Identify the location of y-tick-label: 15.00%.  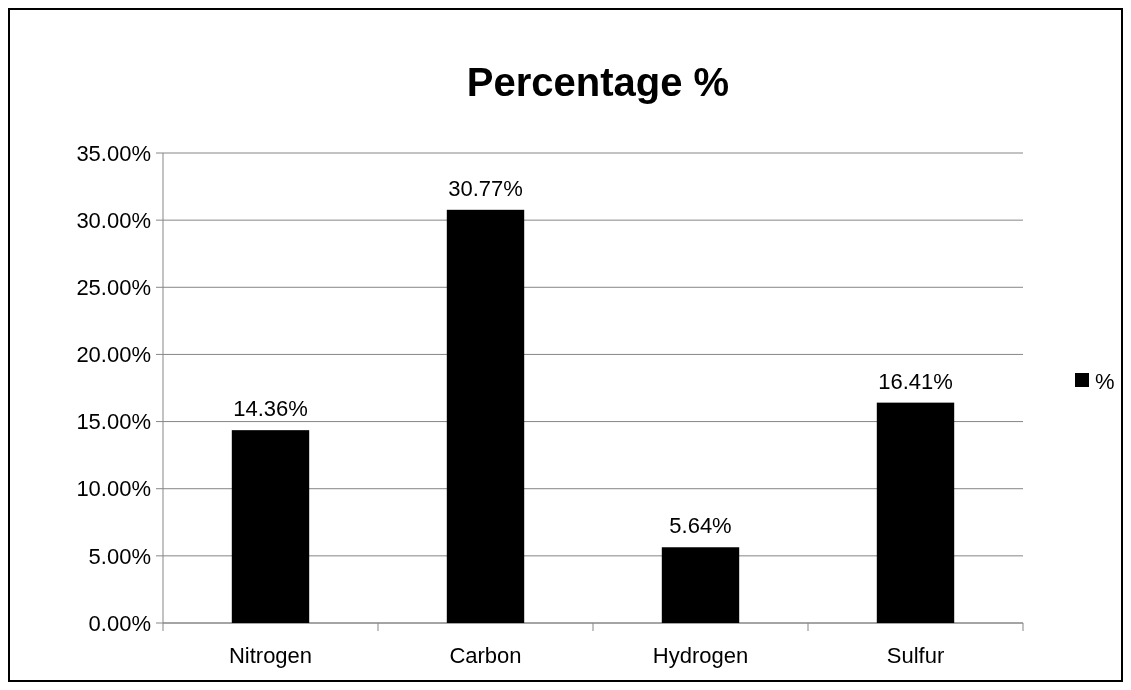
(113, 422).